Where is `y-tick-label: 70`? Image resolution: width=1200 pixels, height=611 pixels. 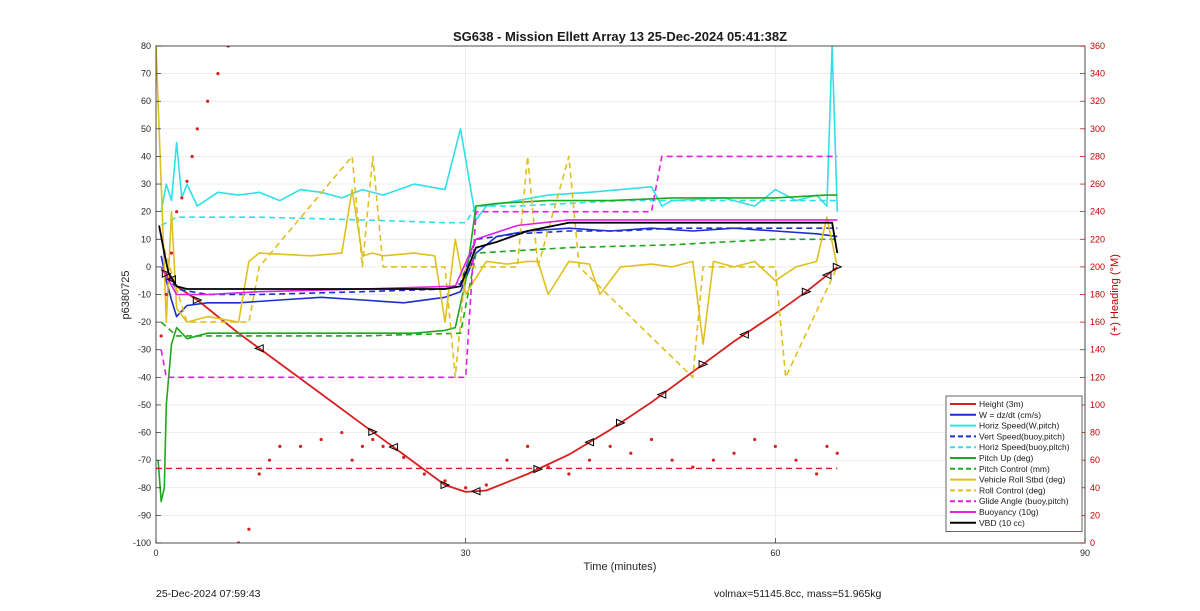
y-tick-label: 70 is located at coordinates (146, 74).